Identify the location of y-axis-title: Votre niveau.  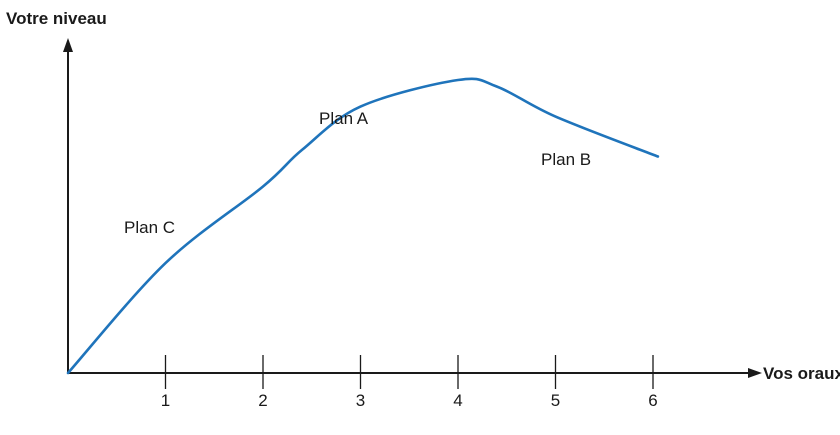
(56, 18).